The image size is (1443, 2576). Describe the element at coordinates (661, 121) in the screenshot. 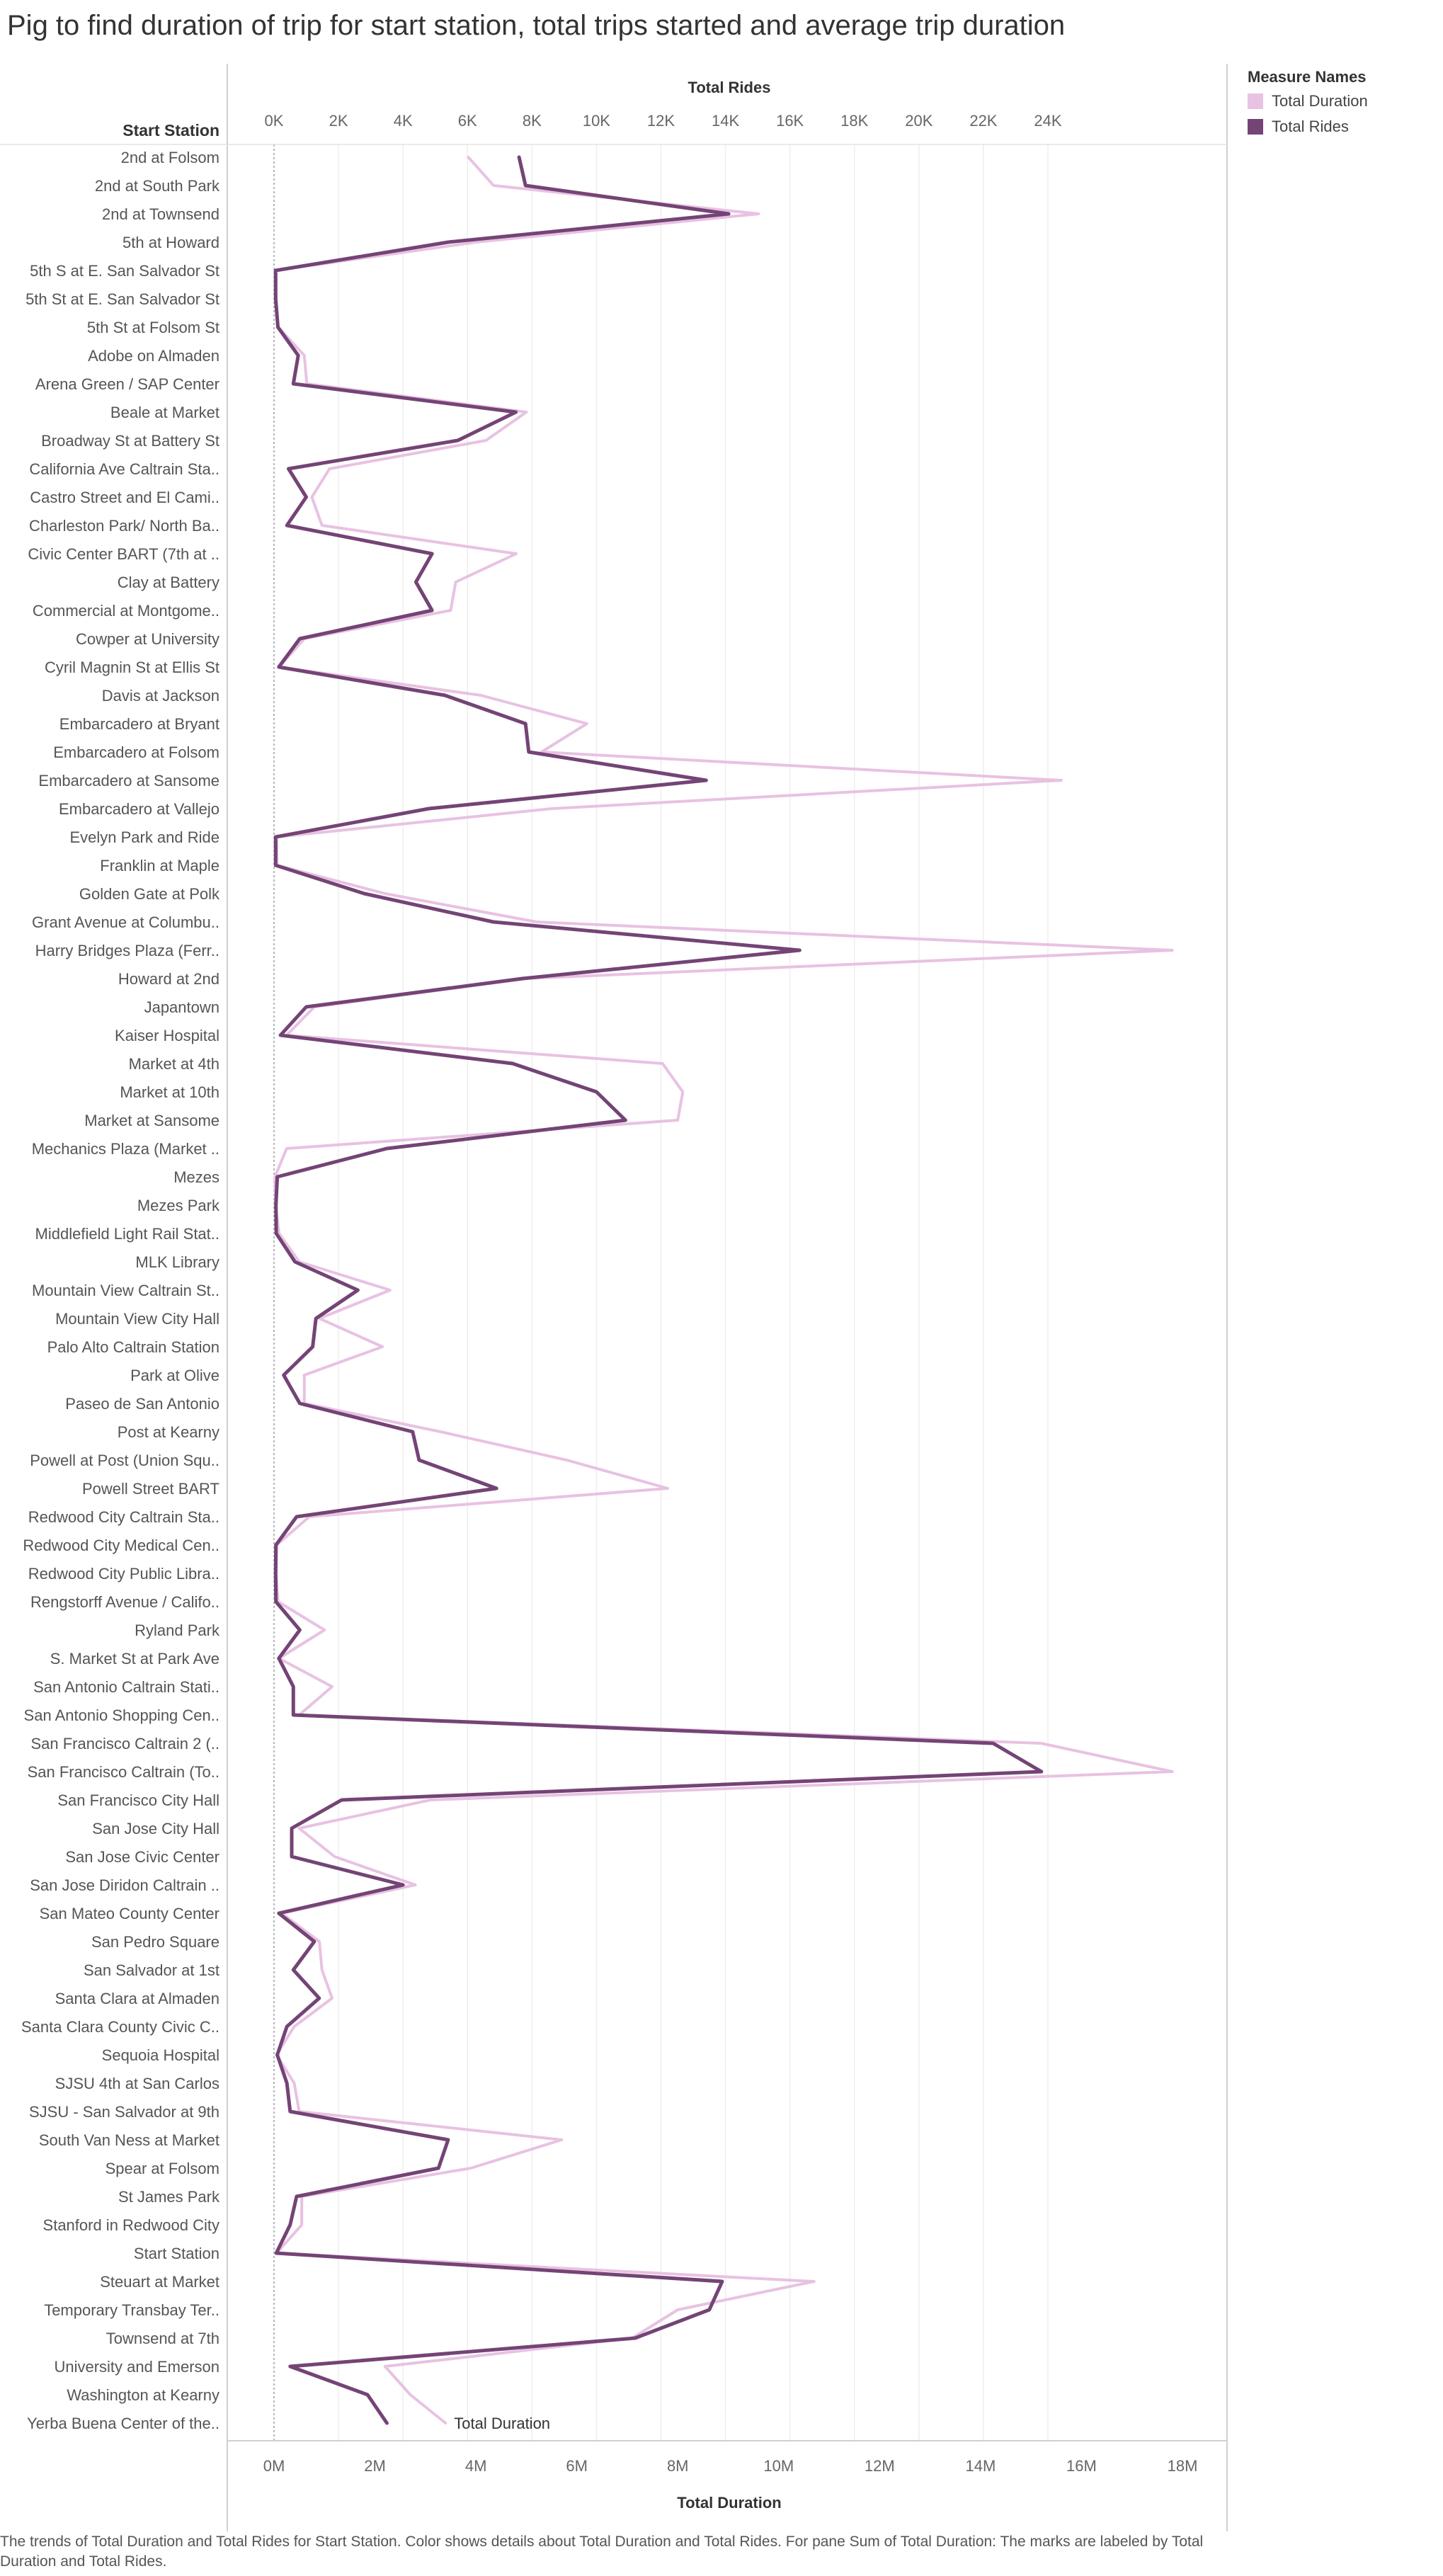

I see `top-axis-tick-label: 12K` at that location.